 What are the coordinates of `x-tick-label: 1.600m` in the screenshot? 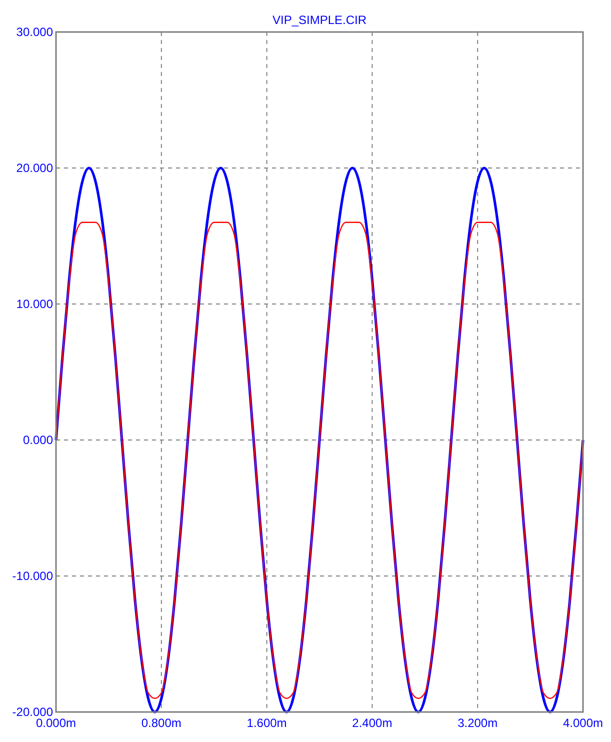 It's located at (266, 723).